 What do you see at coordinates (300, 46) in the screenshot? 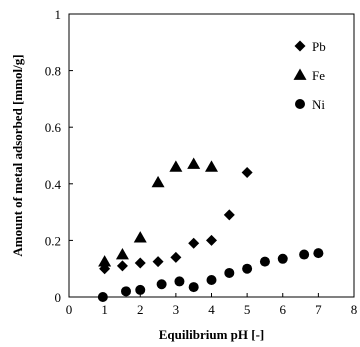
I see `legend-marker-pb` at bounding box center [300, 46].